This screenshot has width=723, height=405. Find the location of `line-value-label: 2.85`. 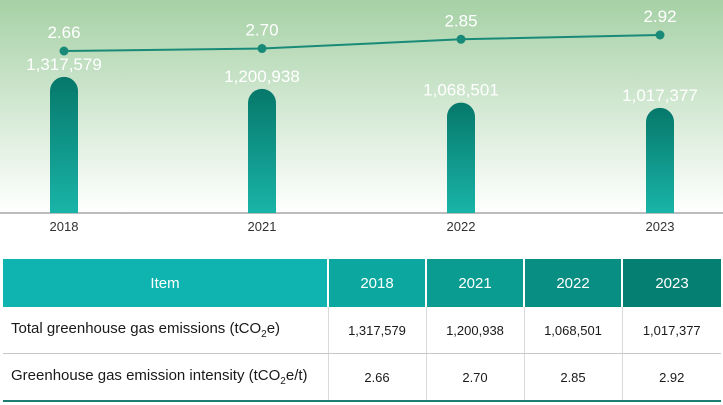

line-value-label: 2.85 is located at coordinates (460, 20).